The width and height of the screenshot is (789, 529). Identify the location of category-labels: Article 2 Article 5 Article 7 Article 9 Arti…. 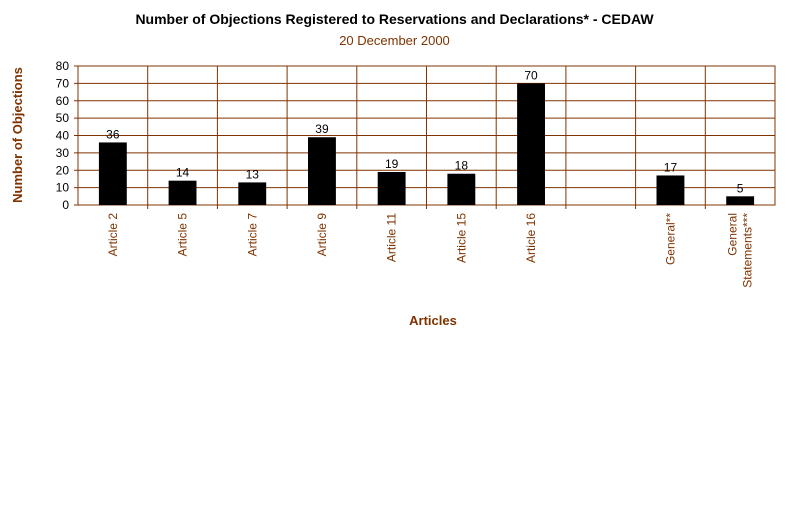
(430, 250).